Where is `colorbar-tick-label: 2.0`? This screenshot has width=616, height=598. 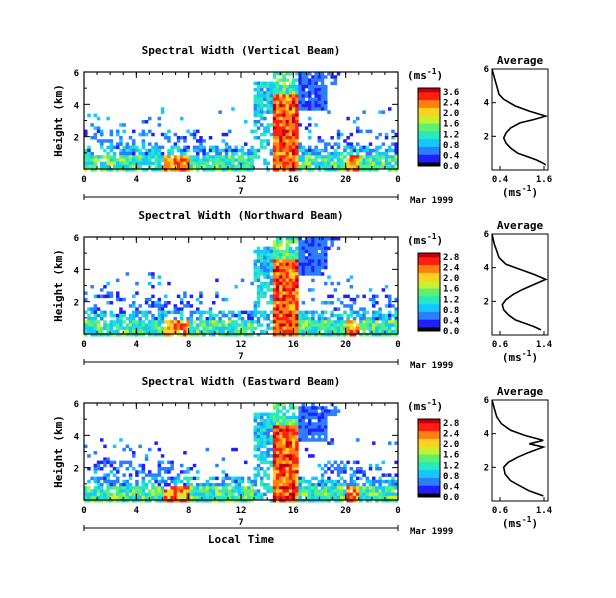 colorbar-tick-label: 2.0 is located at coordinates (451, 279).